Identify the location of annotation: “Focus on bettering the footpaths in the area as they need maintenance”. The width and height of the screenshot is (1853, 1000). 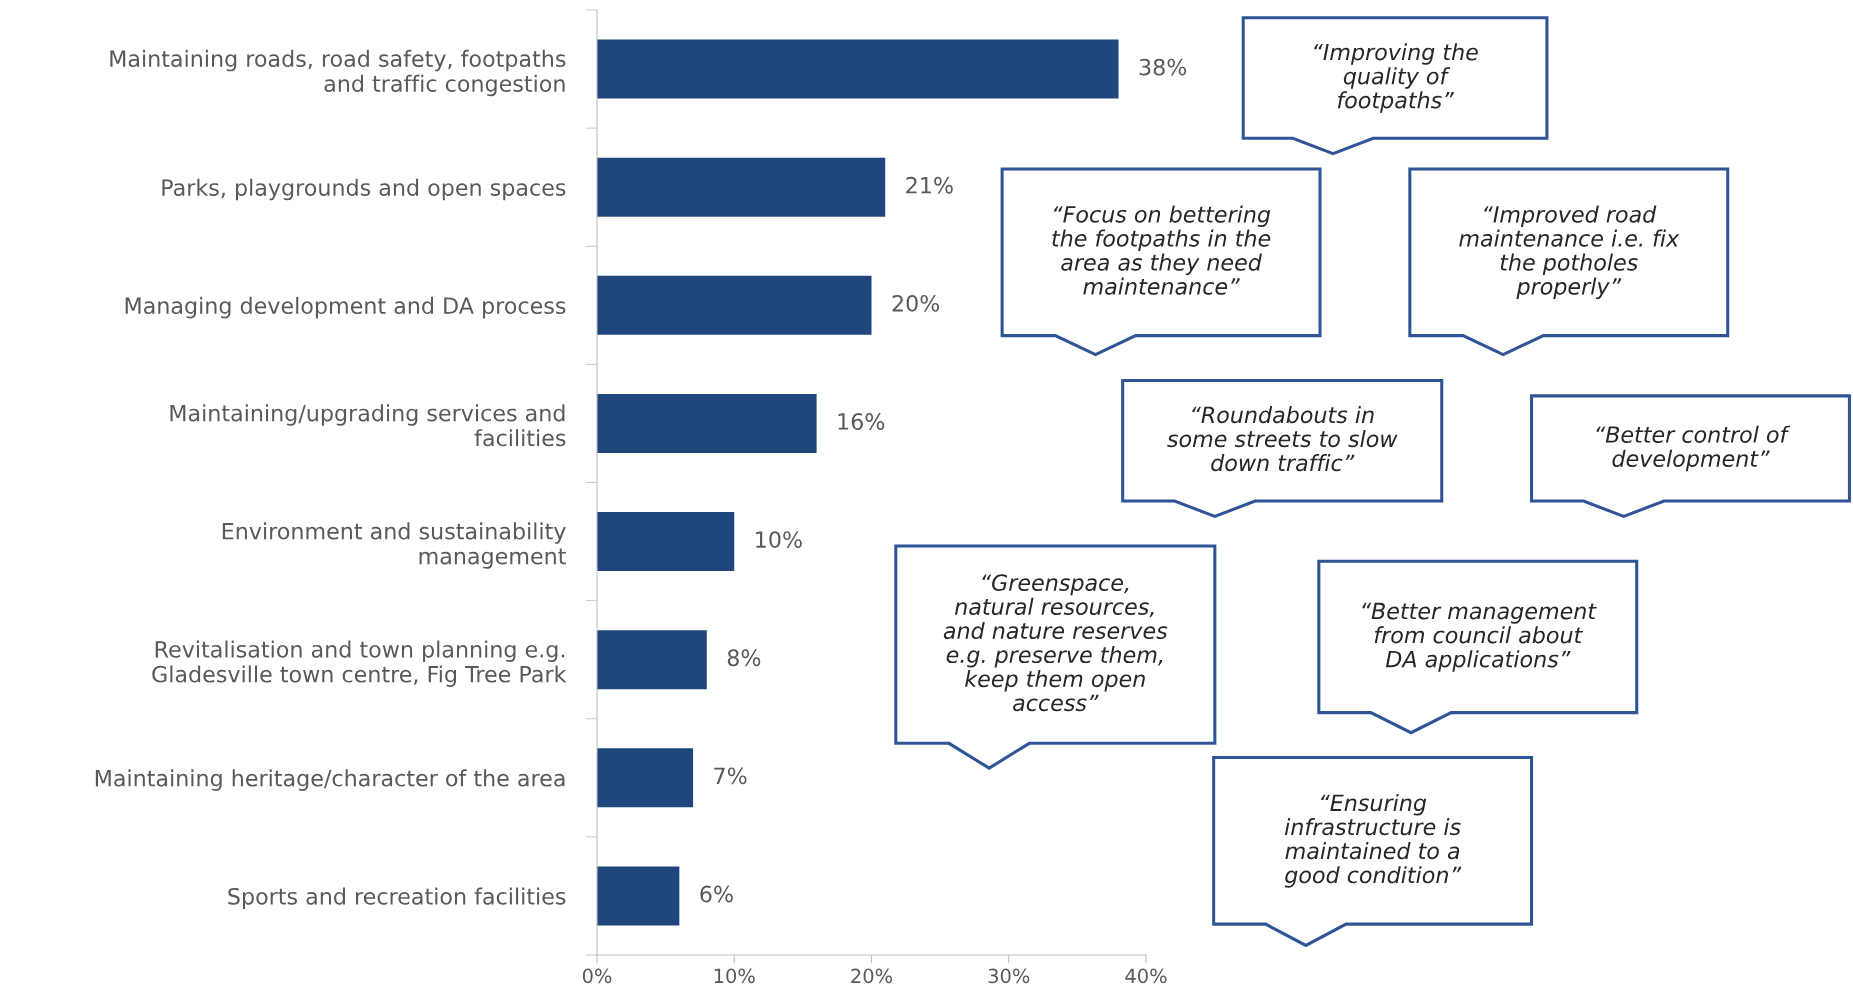
(1161, 250).